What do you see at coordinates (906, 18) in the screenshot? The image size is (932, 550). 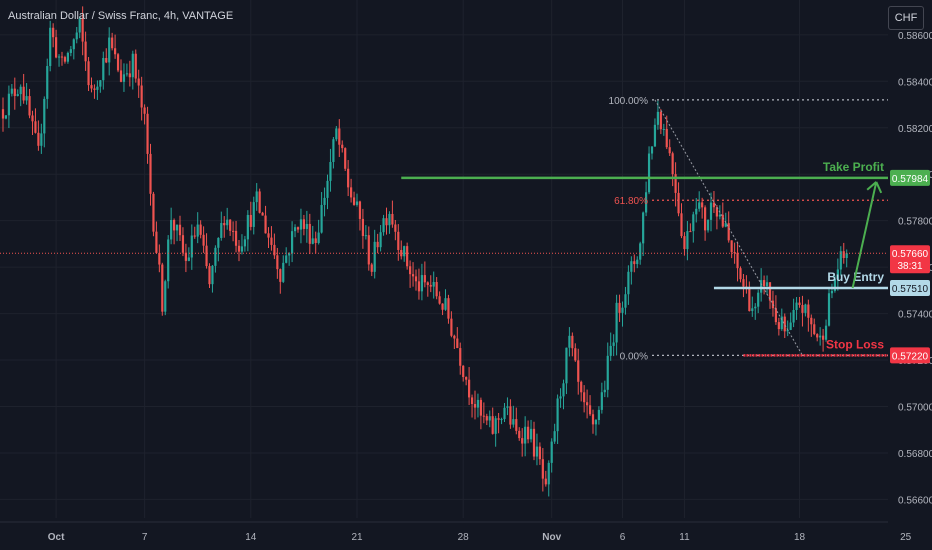 I see `currency-button: CHF` at bounding box center [906, 18].